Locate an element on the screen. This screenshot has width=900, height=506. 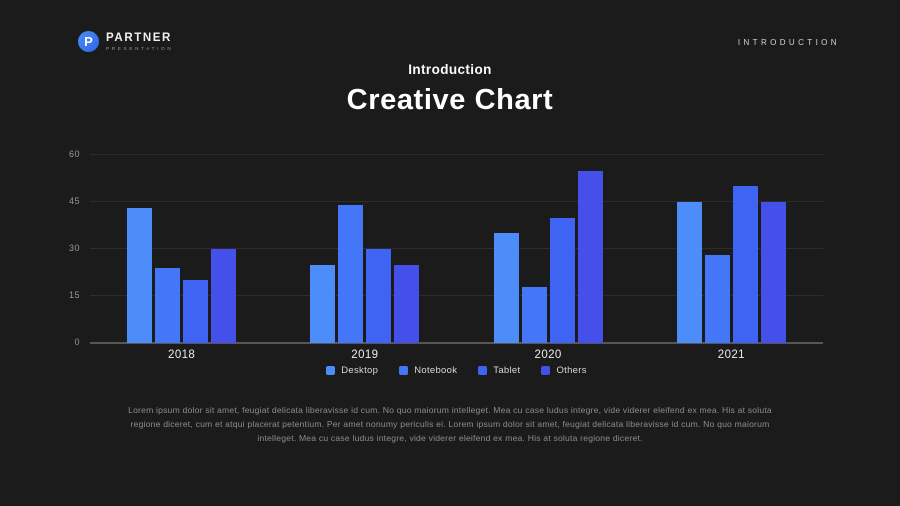
bar-others-2018 is located at coordinates (224, 296).